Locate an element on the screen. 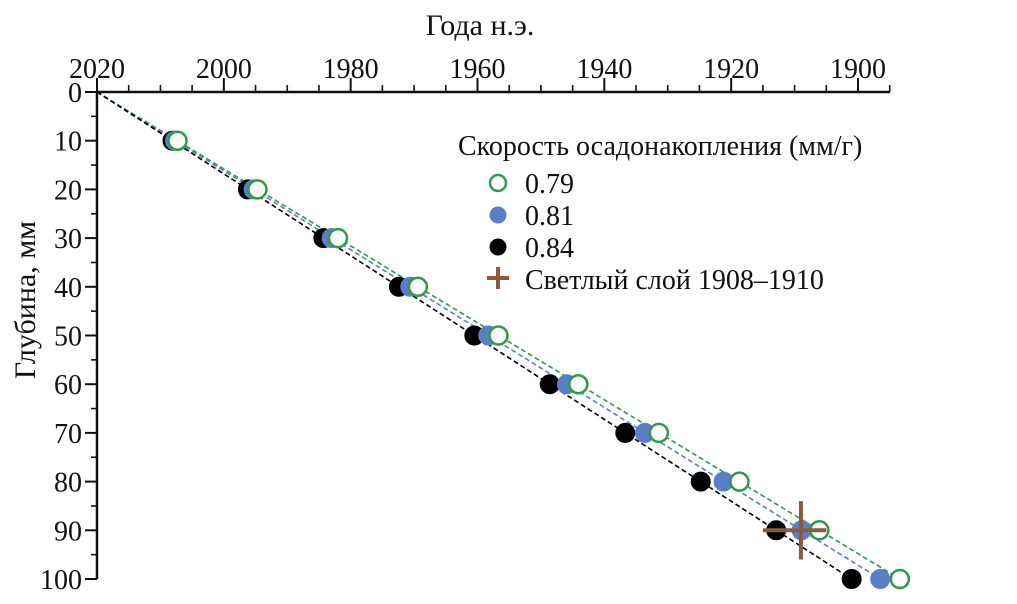  legend-label: 0.84 is located at coordinates (549, 248).